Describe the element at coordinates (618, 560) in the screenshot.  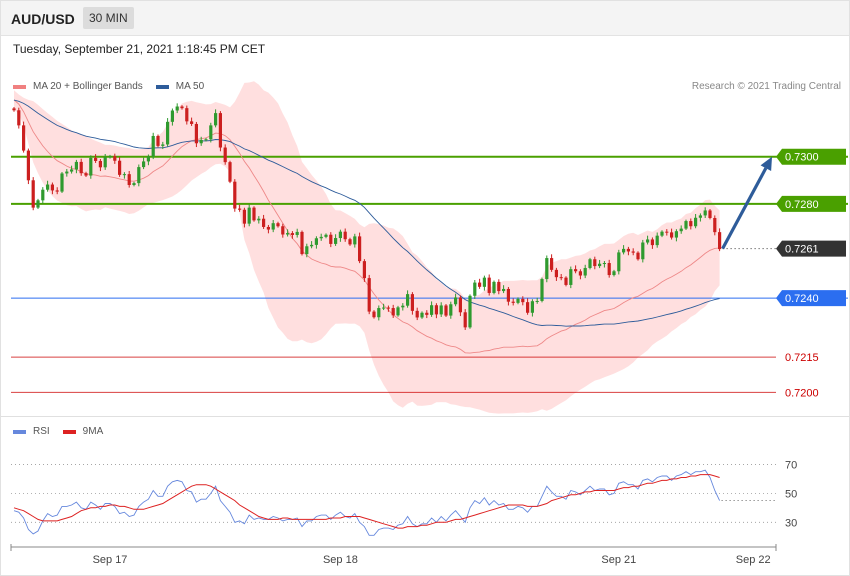
I see `time-tick-label: Sep 21` at that location.